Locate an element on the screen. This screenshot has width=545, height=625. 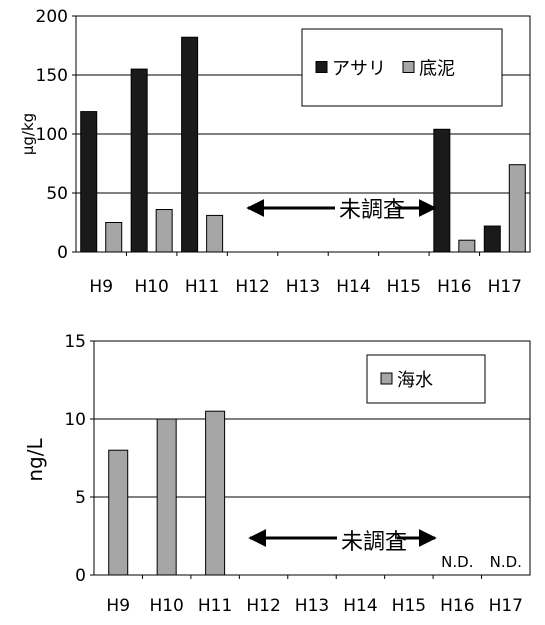
legend-box is located at coordinates (402, 67).